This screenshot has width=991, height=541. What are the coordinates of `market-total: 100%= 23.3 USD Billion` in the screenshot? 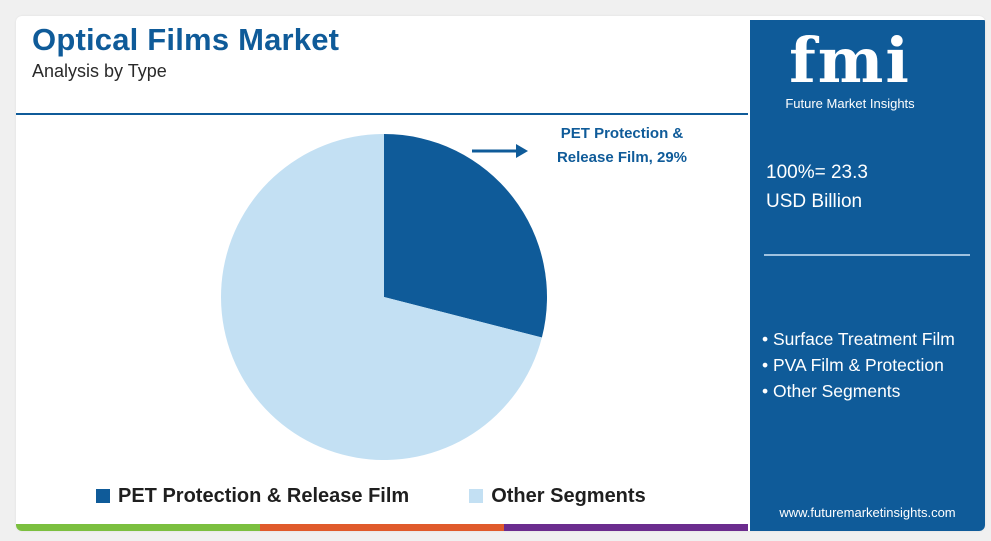 It's located at (817, 187).